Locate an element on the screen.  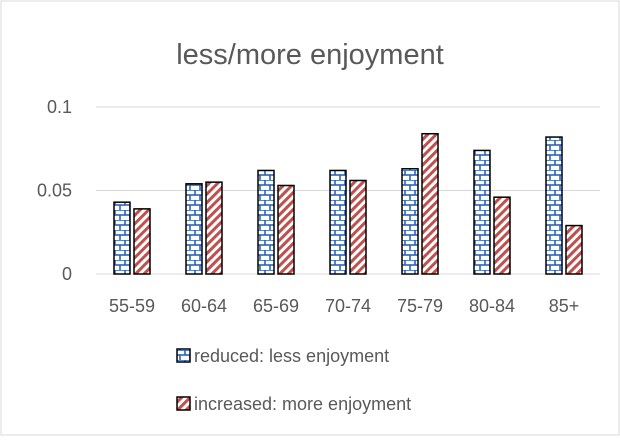
legend-label-increased: increased: more enjoyment is located at coordinates (302, 404).